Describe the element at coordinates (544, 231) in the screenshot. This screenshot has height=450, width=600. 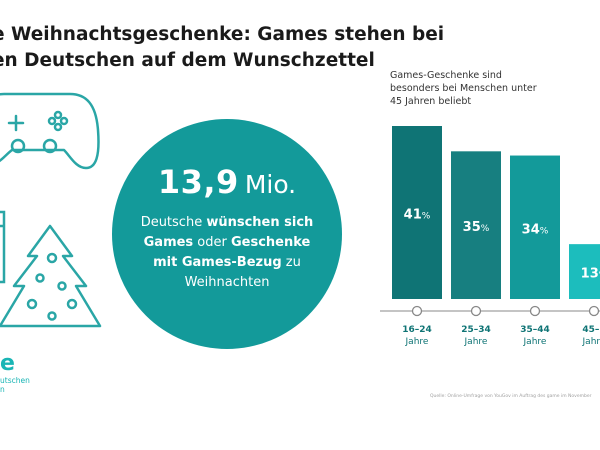
I see `value-suffix-2: %` at that location.